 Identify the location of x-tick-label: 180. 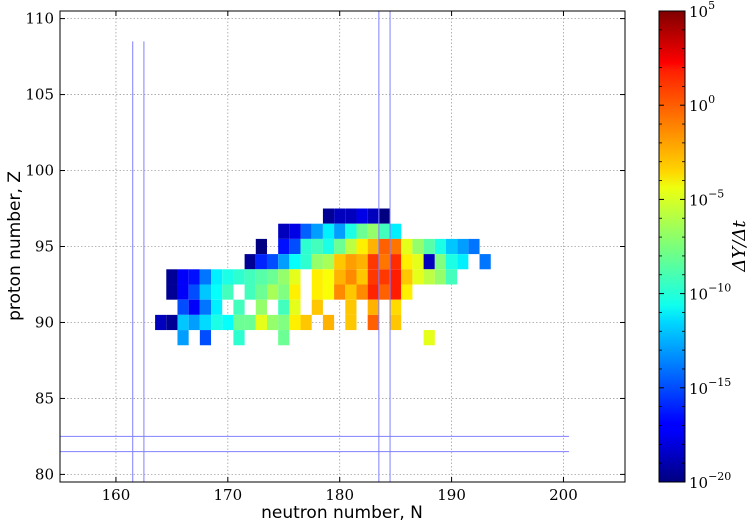
(339, 495).